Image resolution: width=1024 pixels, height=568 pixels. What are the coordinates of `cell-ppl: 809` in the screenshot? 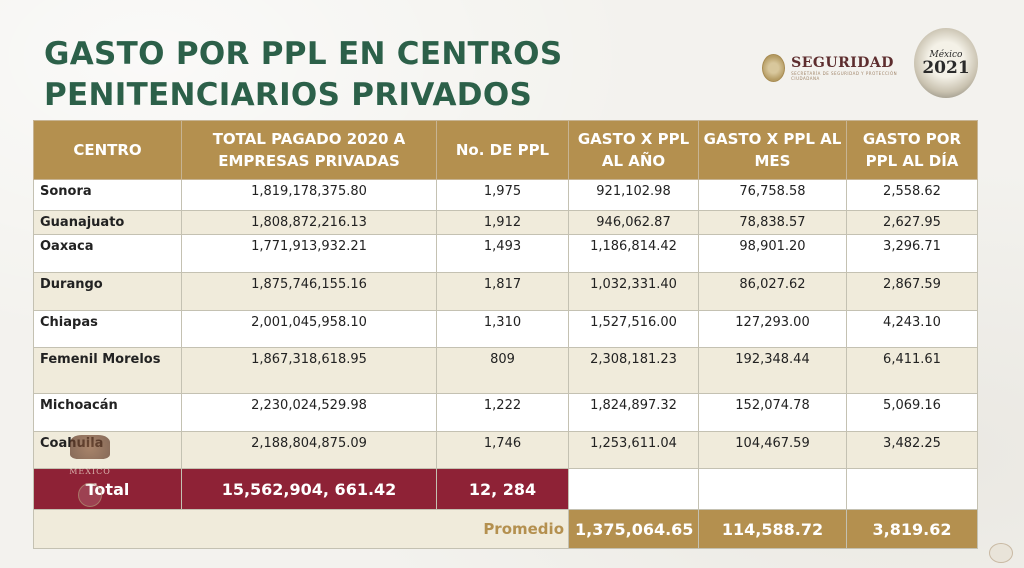 It's located at (502, 370).